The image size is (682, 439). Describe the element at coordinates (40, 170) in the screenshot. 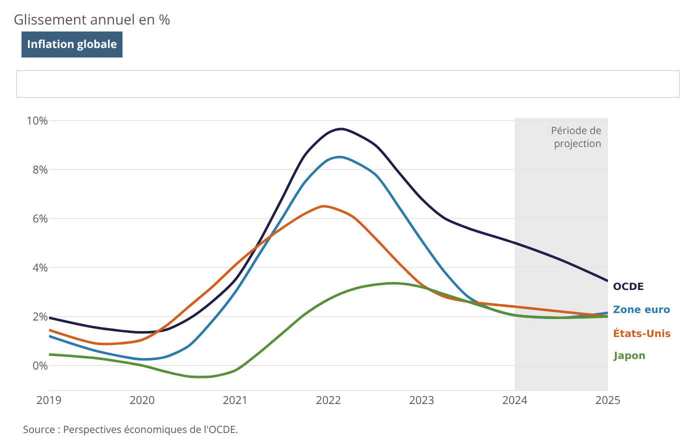

I see `y-tick-label: 8%` at that location.